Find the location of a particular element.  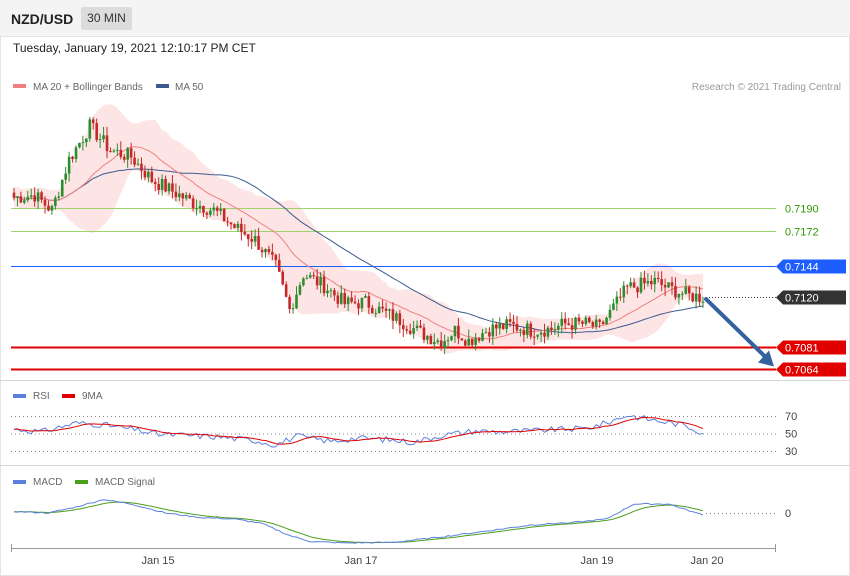

rsi-tick-label: 50 is located at coordinates (791, 435).